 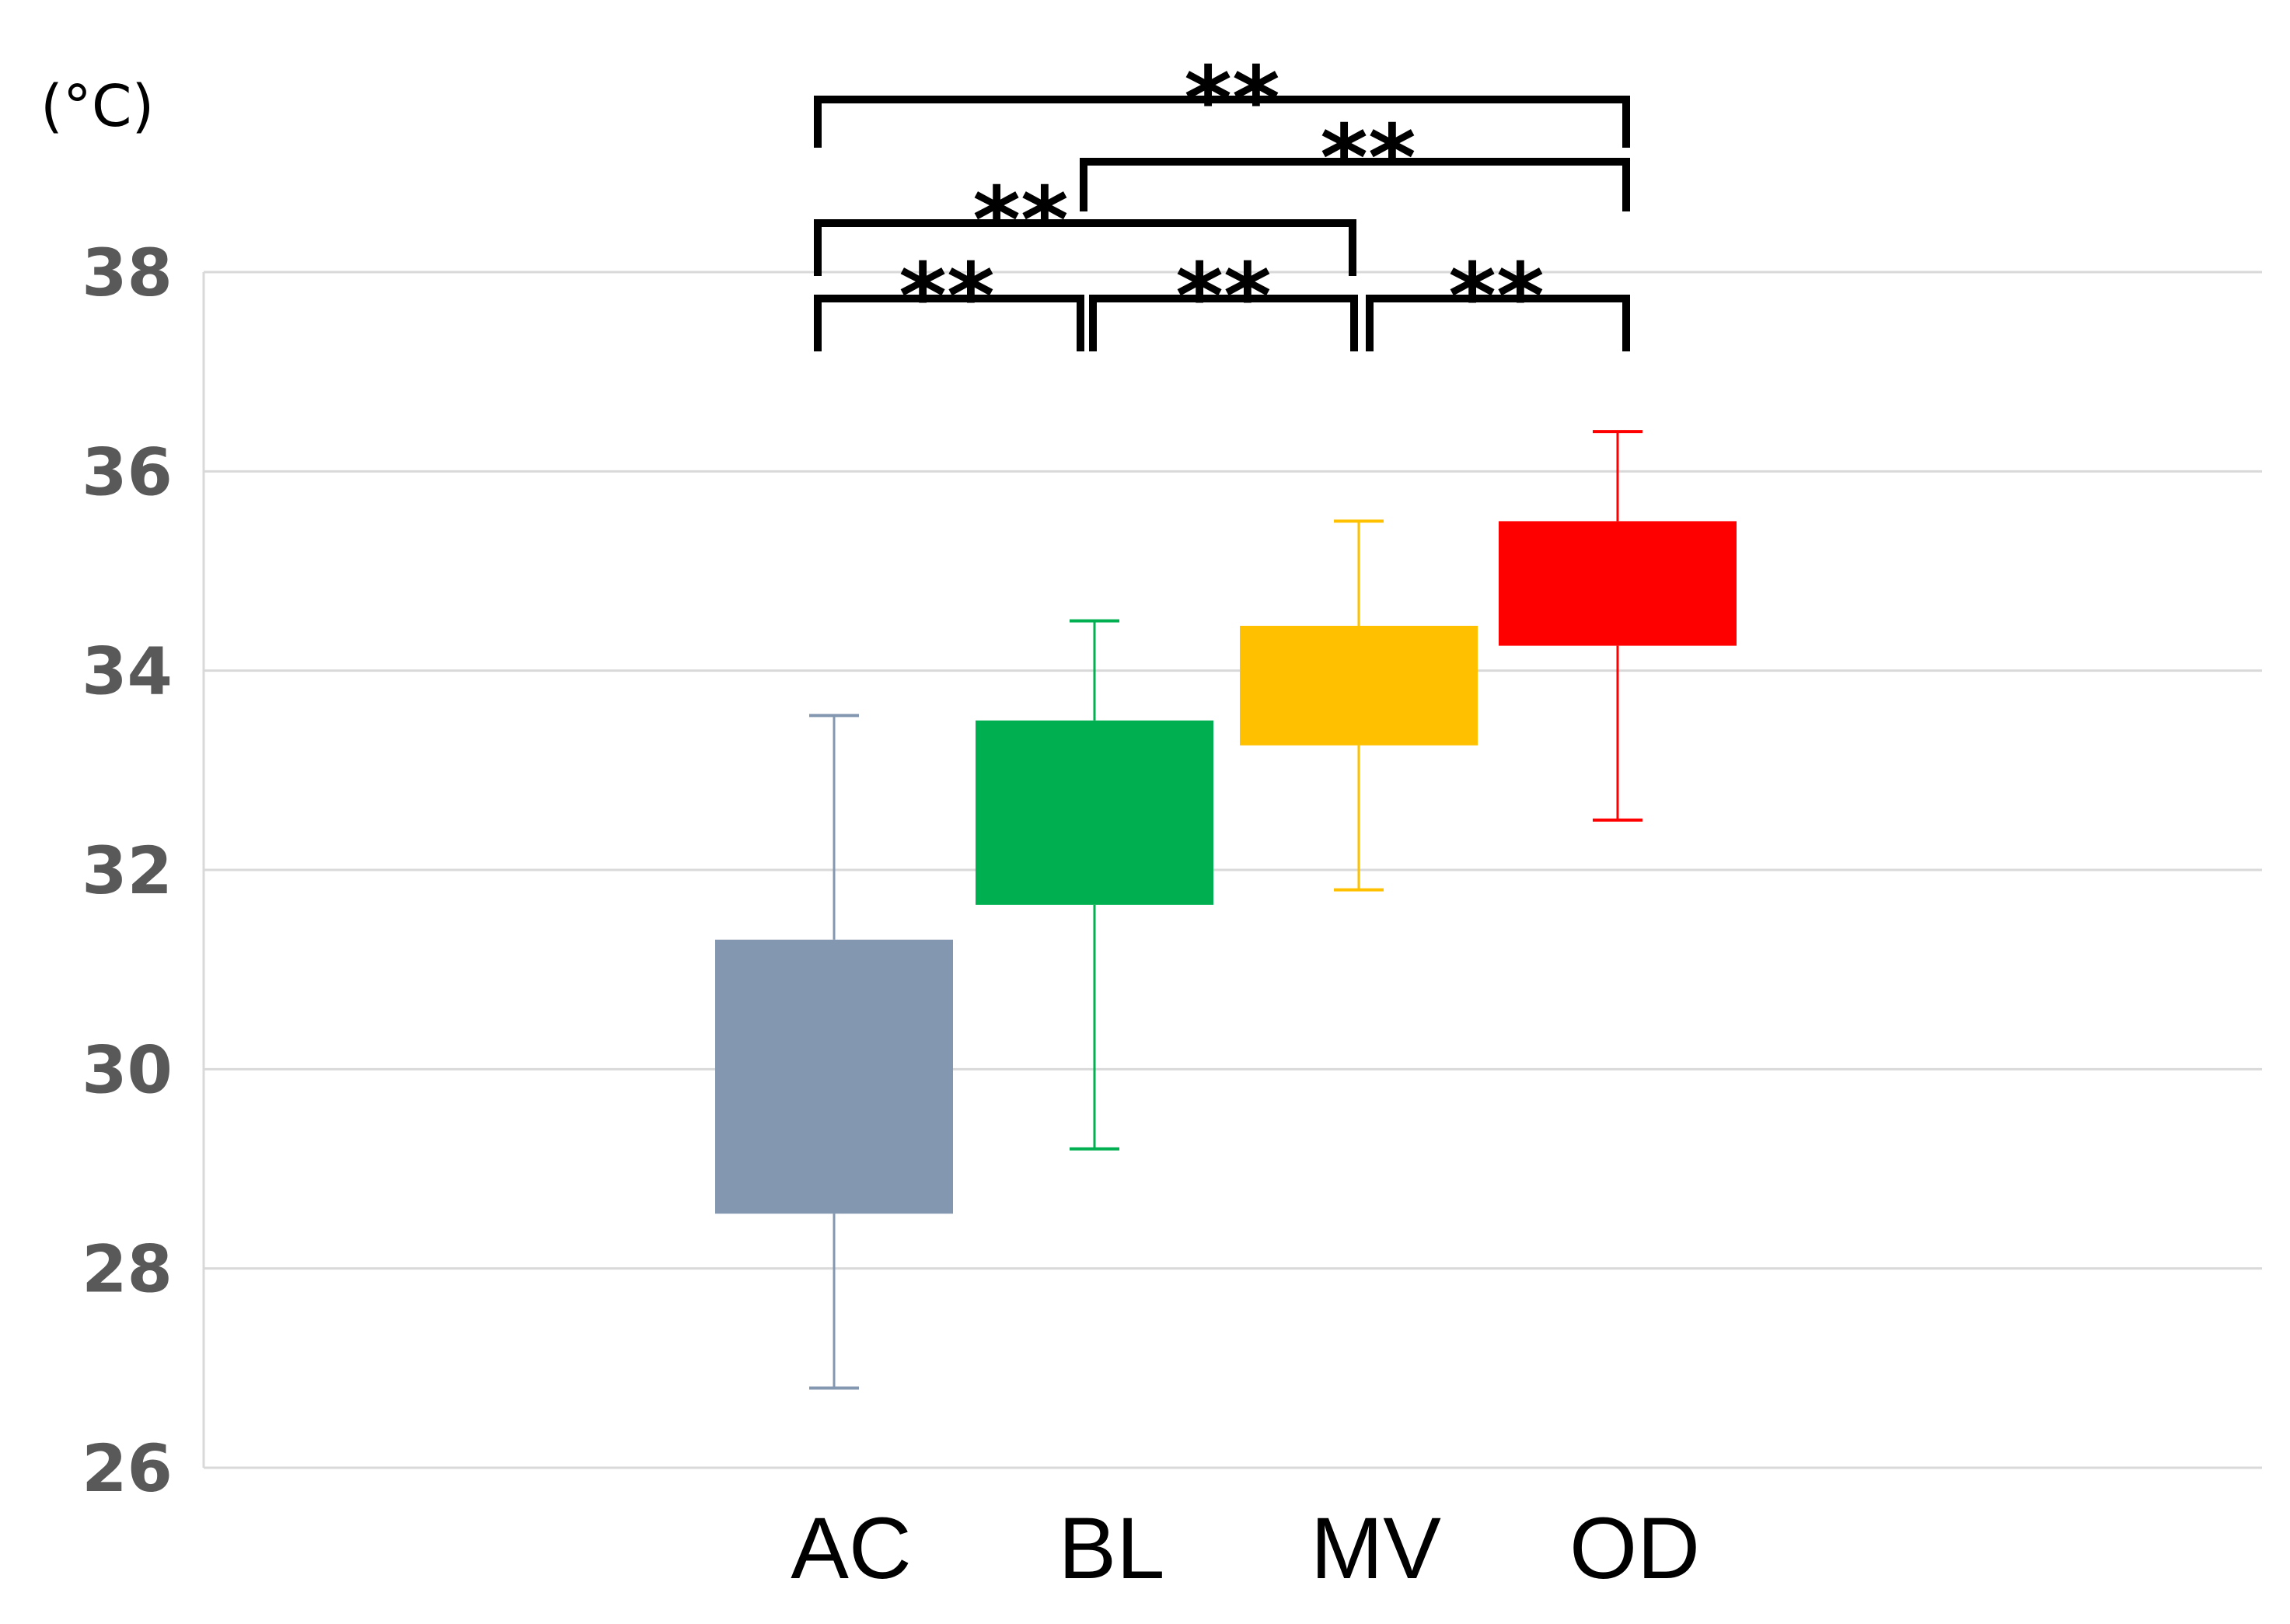 I want to click on significance-bracket-bl-mv: **, so click(x=1223, y=297).